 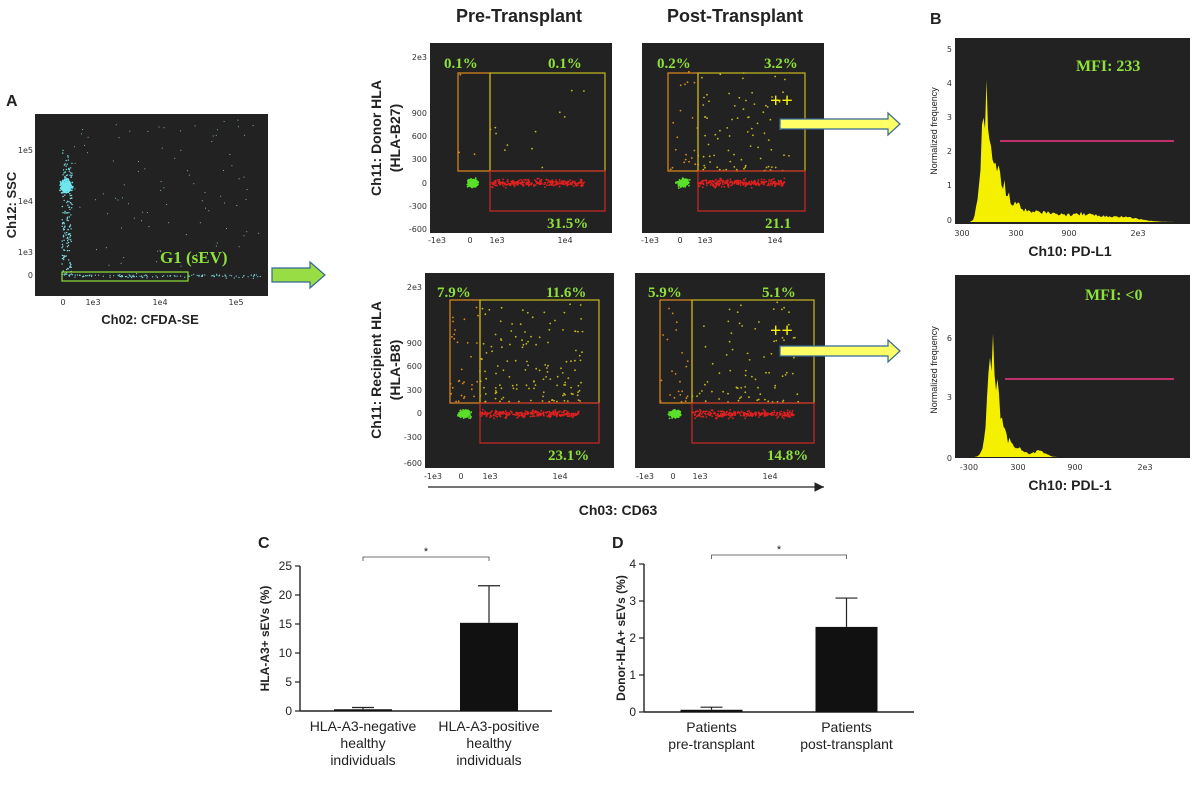 I want to click on dot-plot-post-recipient: 5.9% 5.1% ++ 14.8%, so click(x=730, y=370).